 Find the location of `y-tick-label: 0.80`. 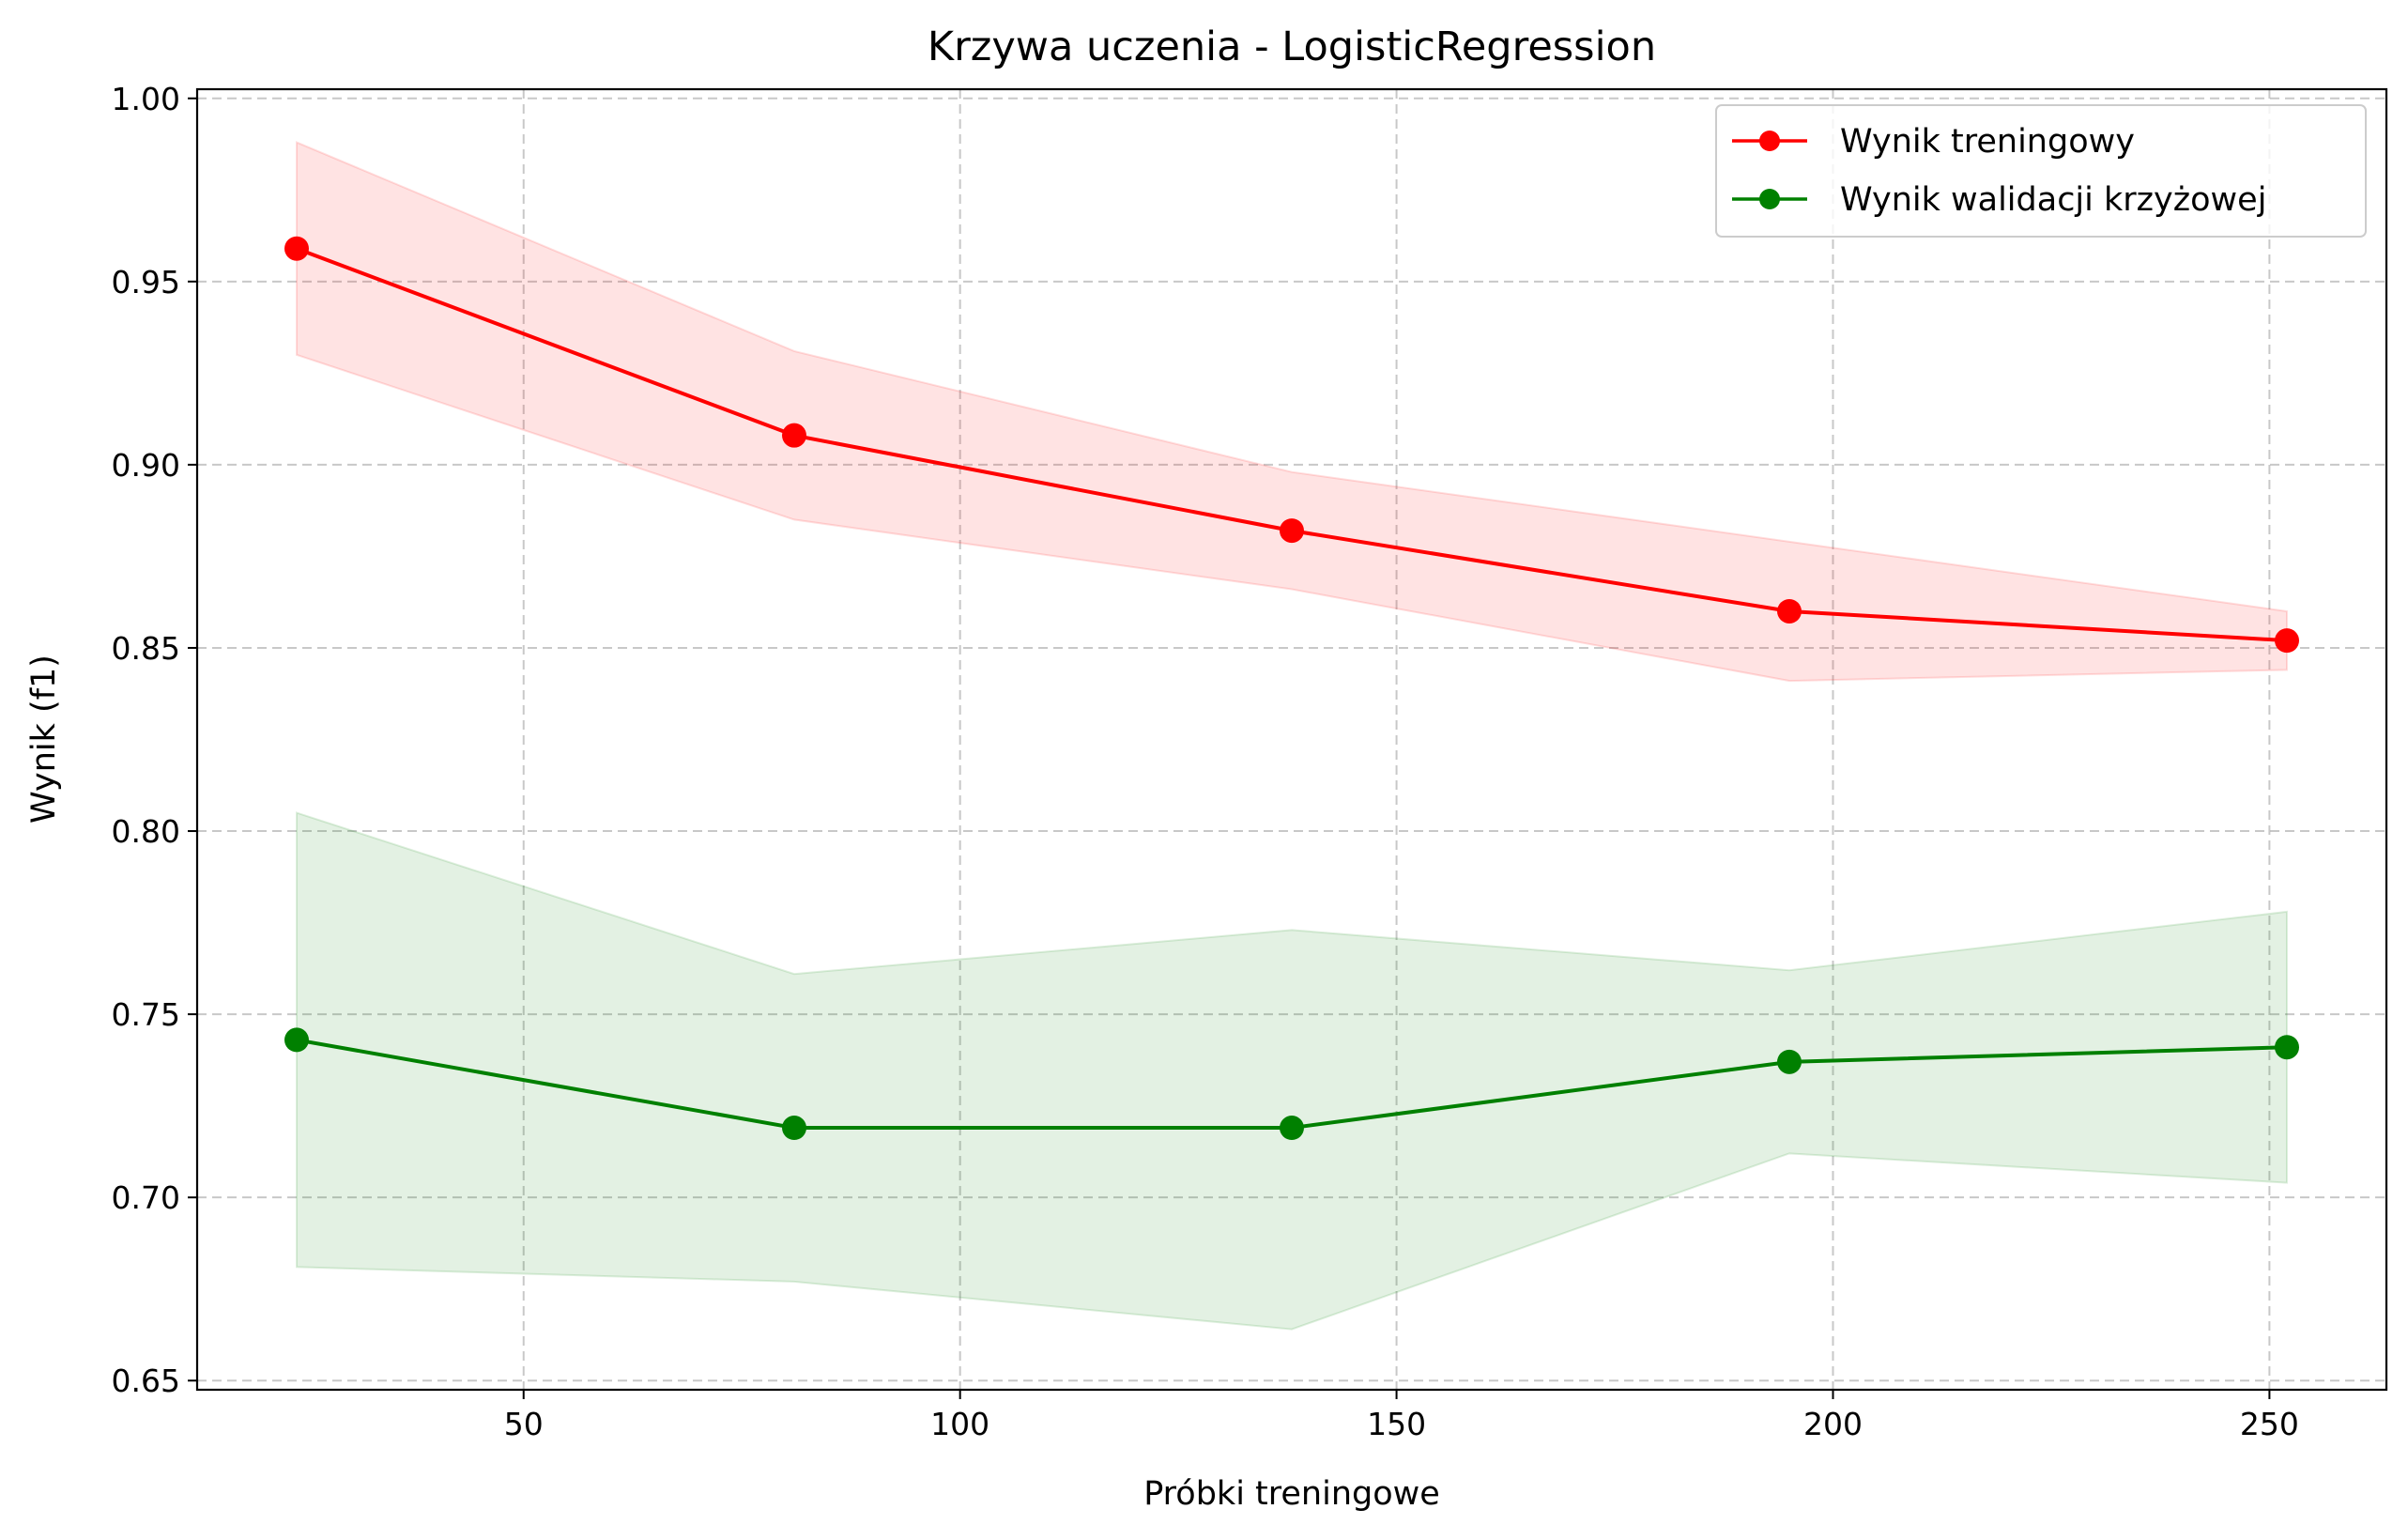

y-tick-label: 0.80 is located at coordinates (146, 831).